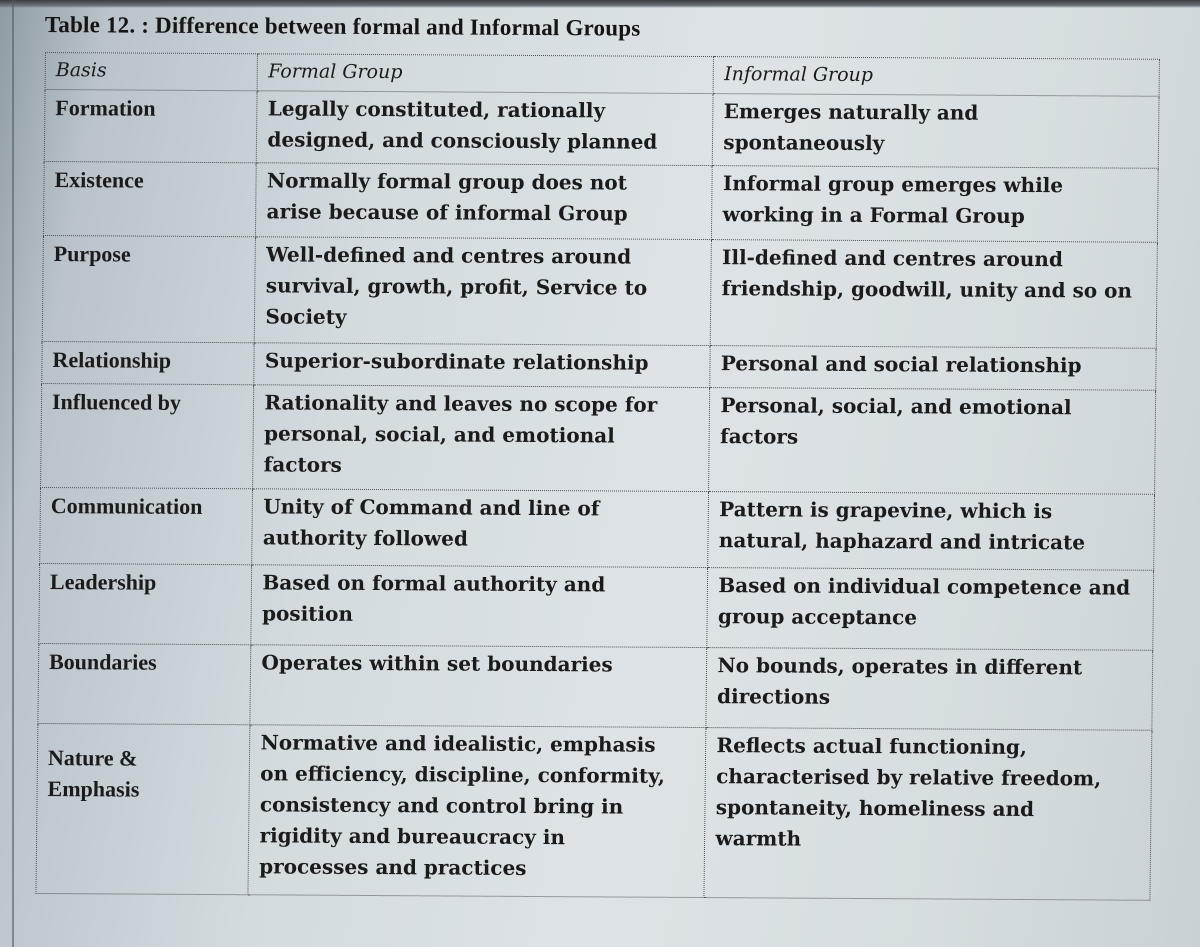 The width and height of the screenshot is (1200, 947). What do you see at coordinates (99, 180) in the screenshot?
I see `basis-label: Existence` at bounding box center [99, 180].